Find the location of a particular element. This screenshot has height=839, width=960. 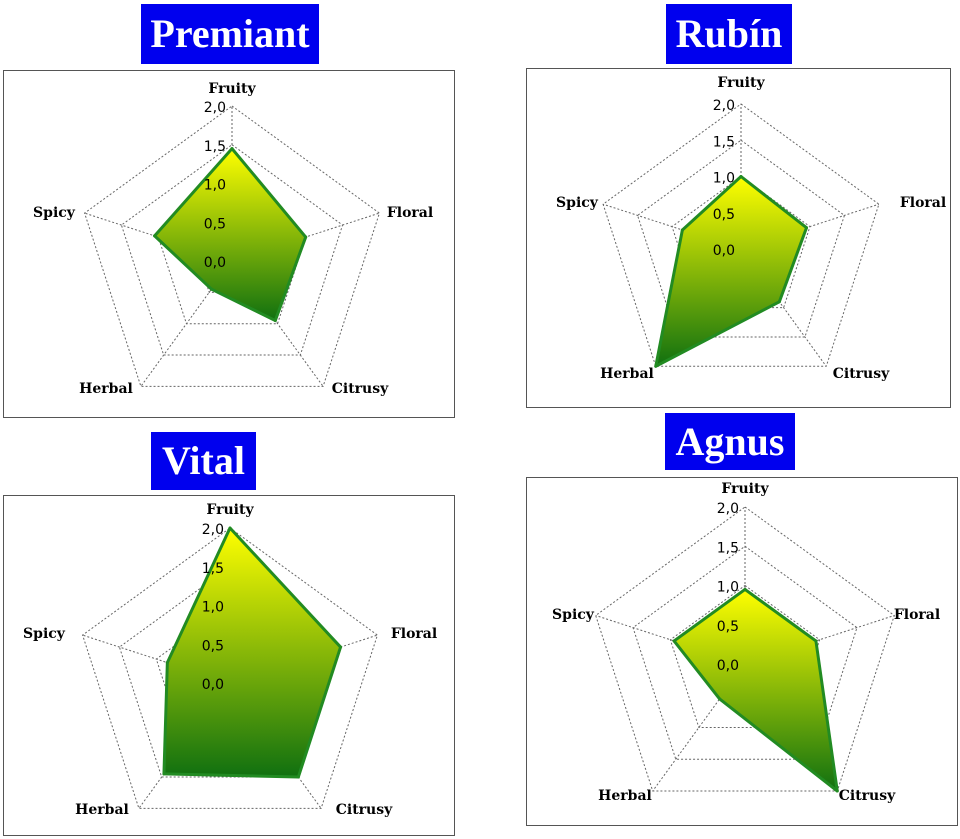

title-premiant: Premiant is located at coordinates (230, 34).